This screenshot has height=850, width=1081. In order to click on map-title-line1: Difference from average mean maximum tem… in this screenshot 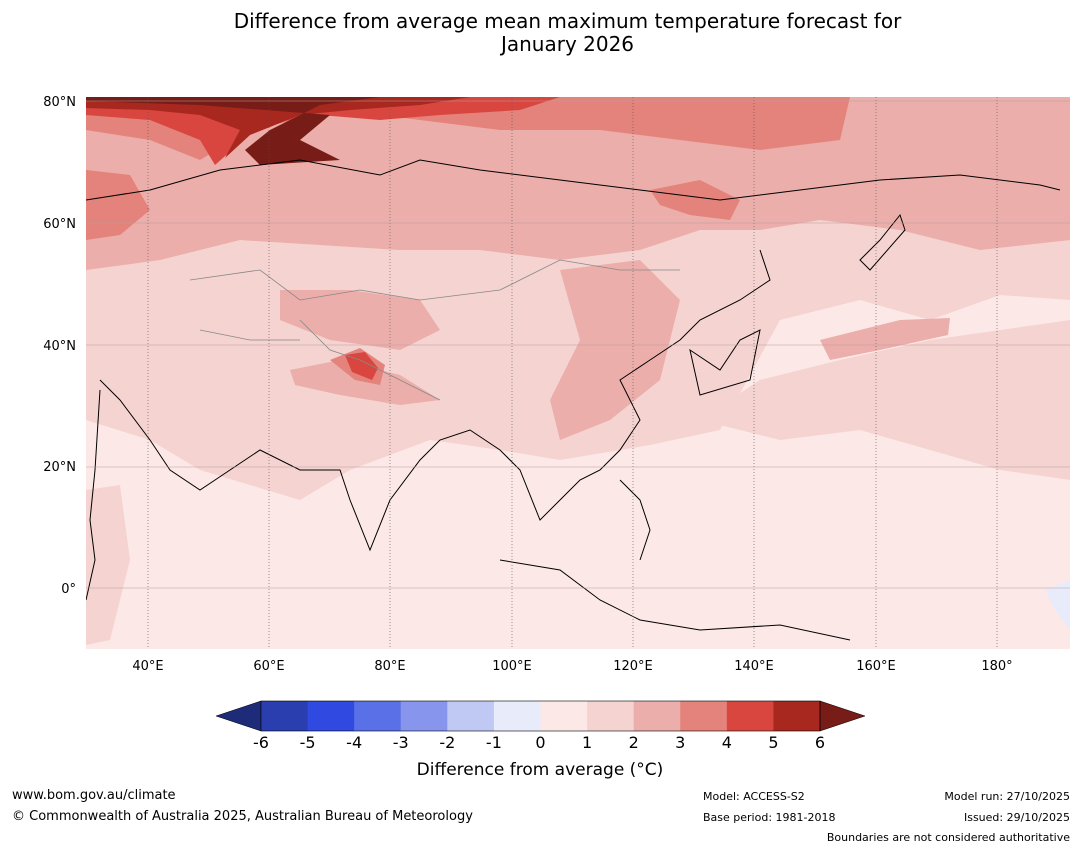, I will do `click(567, 21)`.